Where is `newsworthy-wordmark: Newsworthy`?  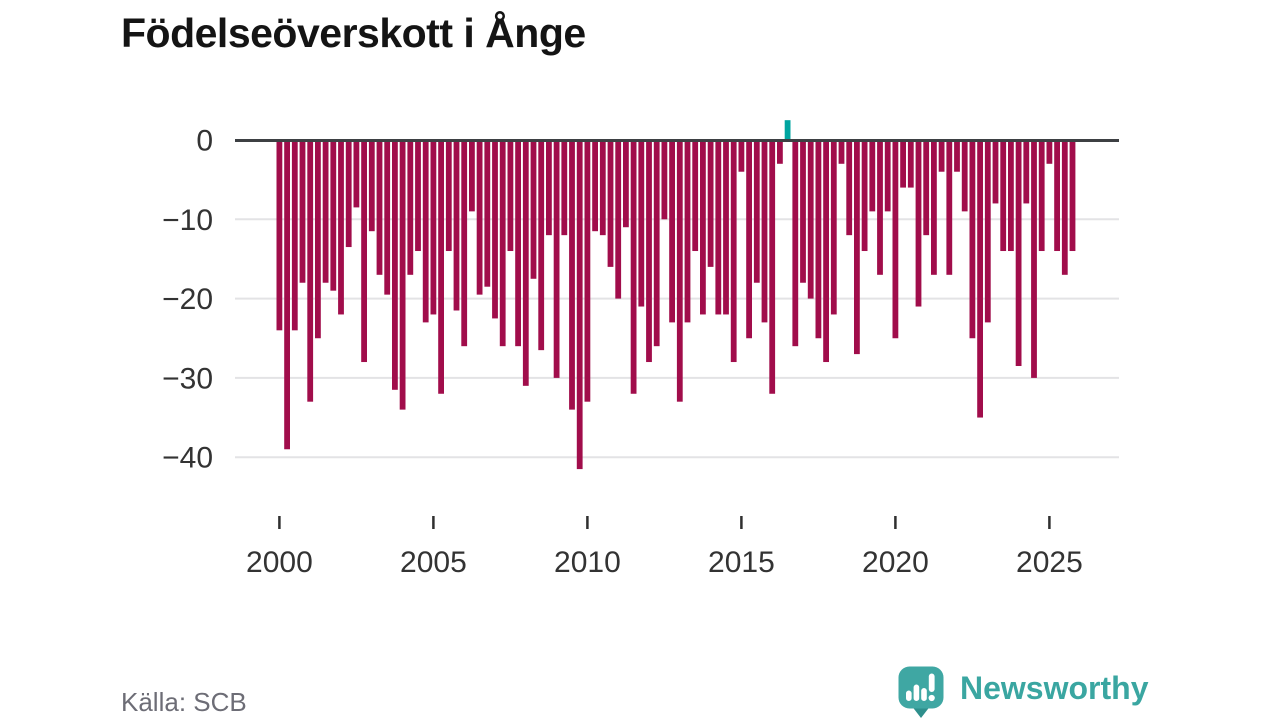 newsworthy-wordmark: Newsworthy is located at coordinates (1054, 687).